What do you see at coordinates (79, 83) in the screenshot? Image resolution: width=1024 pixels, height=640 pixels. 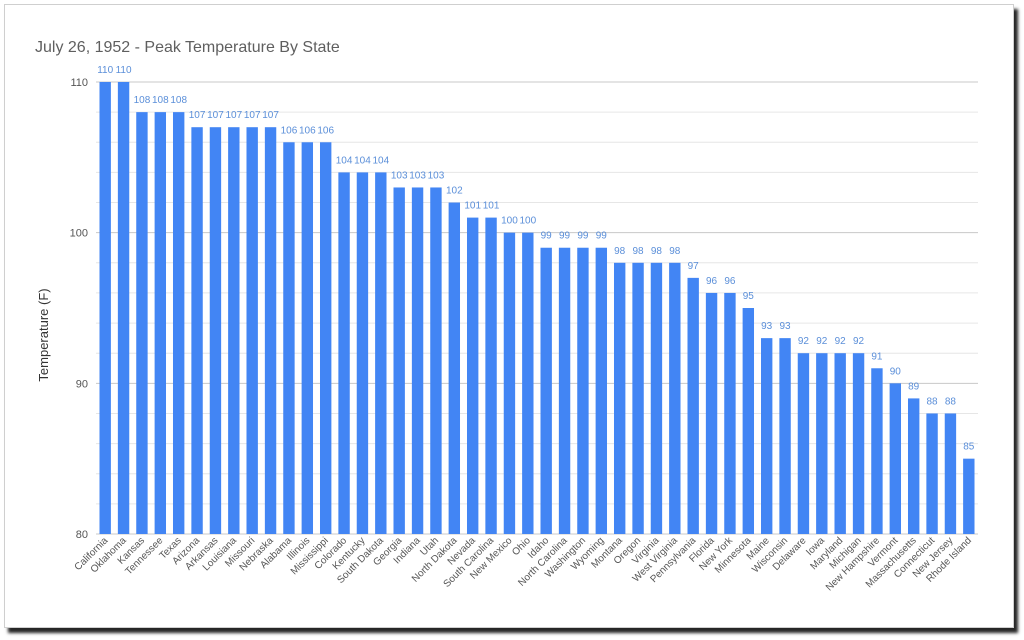 I see `y-tick-label: 110` at bounding box center [79, 83].